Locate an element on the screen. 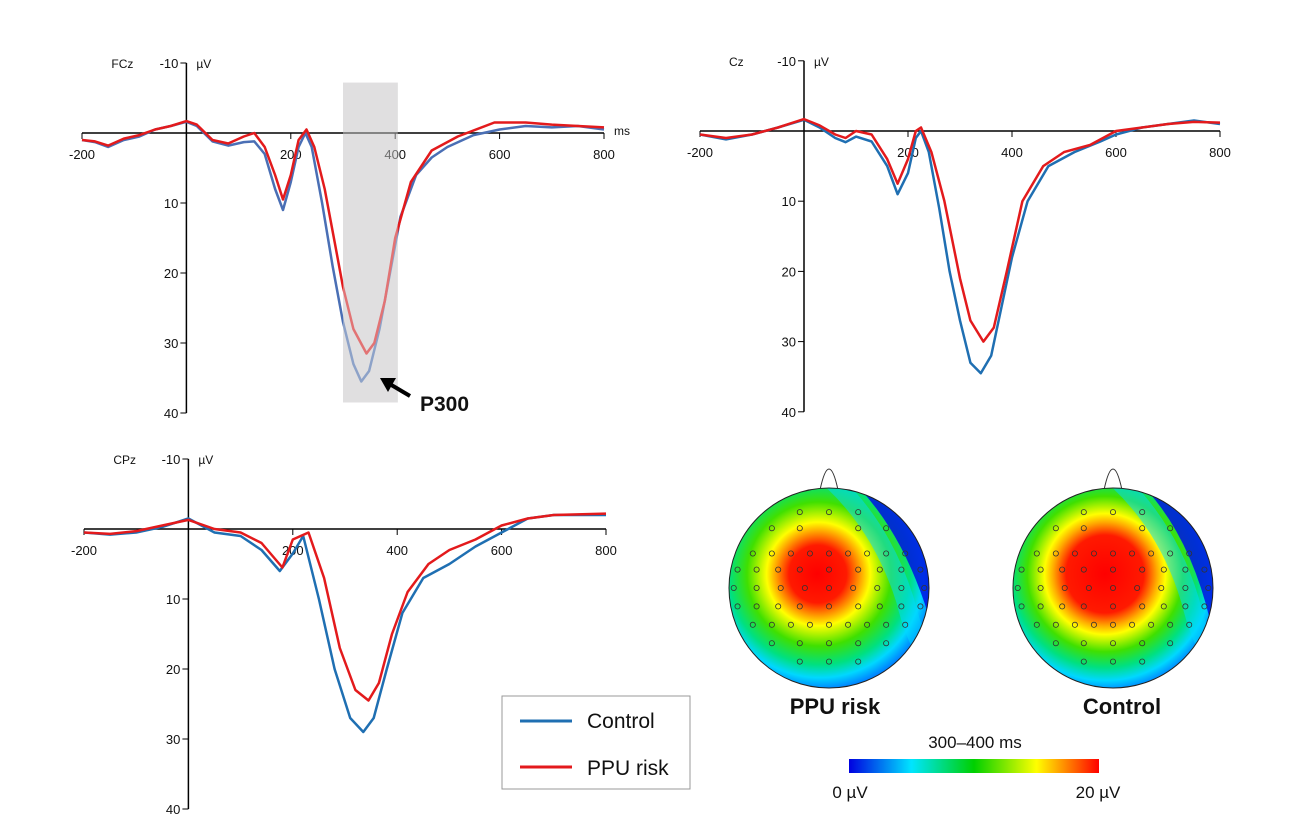 This screenshot has width=1293, height=839. x-tick-label: -200 is located at coordinates (84, 550).